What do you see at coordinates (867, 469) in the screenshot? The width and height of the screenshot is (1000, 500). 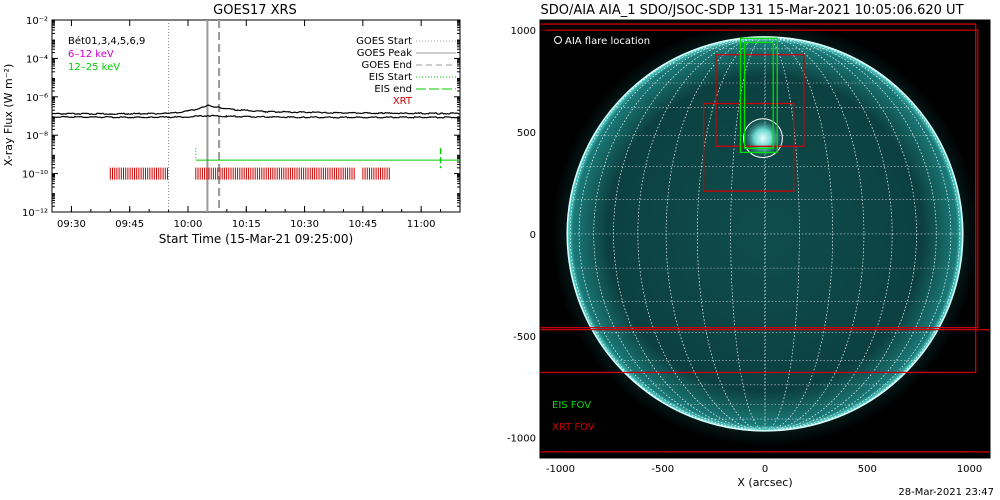 I see `aia-x-tick-label: 500` at bounding box center [867, 469].